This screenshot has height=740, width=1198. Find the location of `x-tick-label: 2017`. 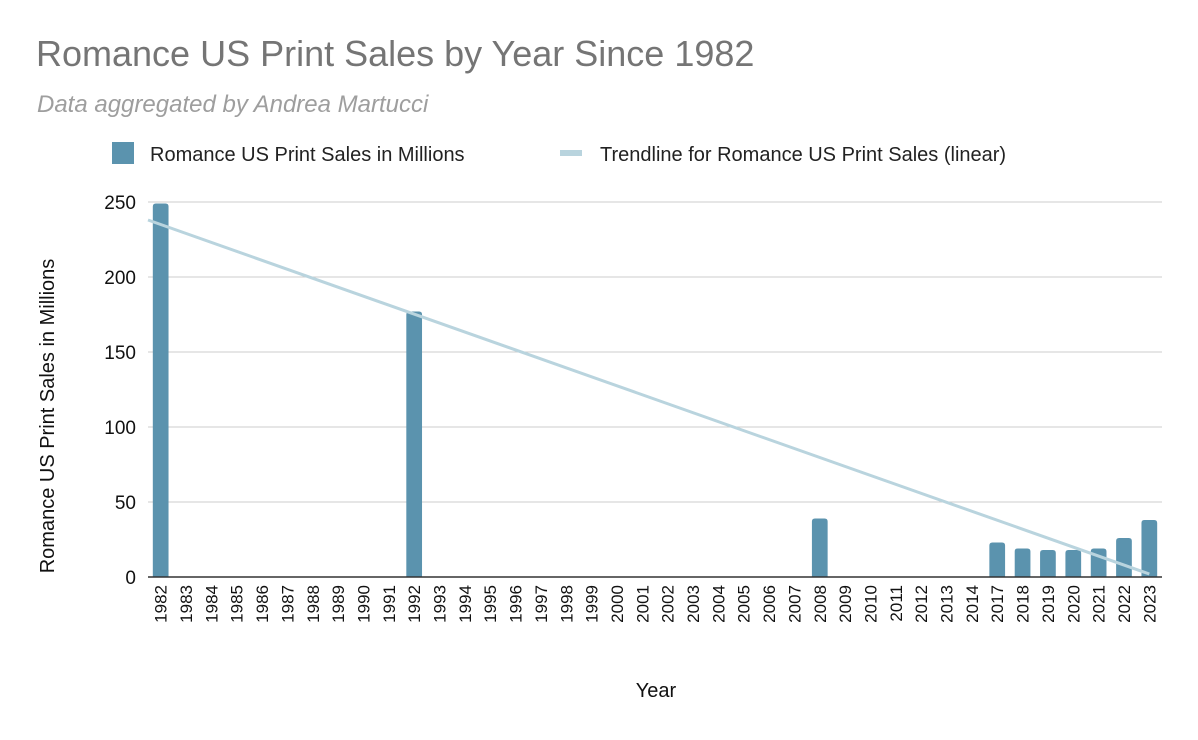

x-tick-label: 2017 is located at coordinates (997, 604).